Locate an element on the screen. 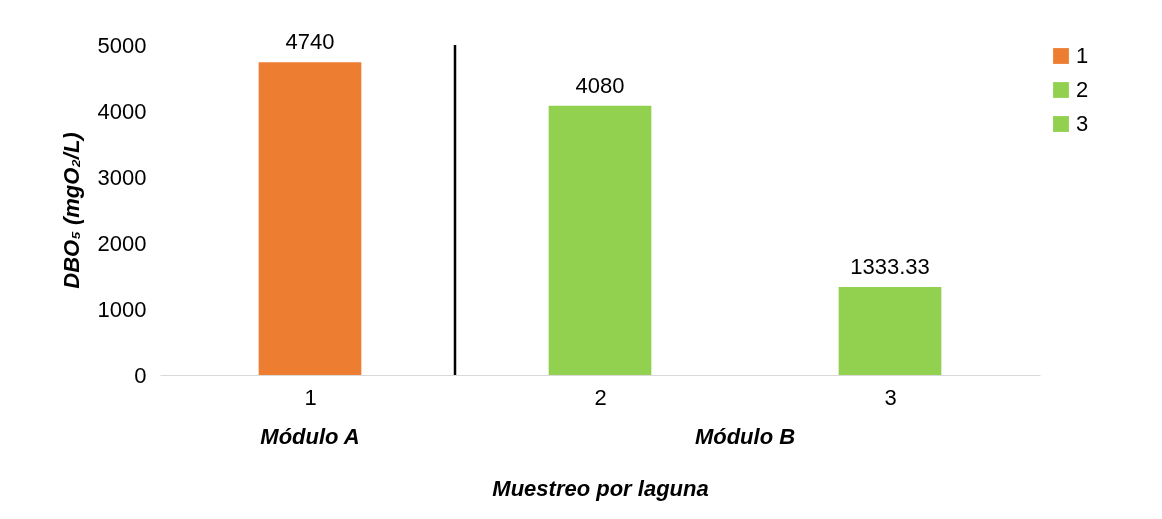  y-tick-label: 2000 is located at coordinates (122, 243).